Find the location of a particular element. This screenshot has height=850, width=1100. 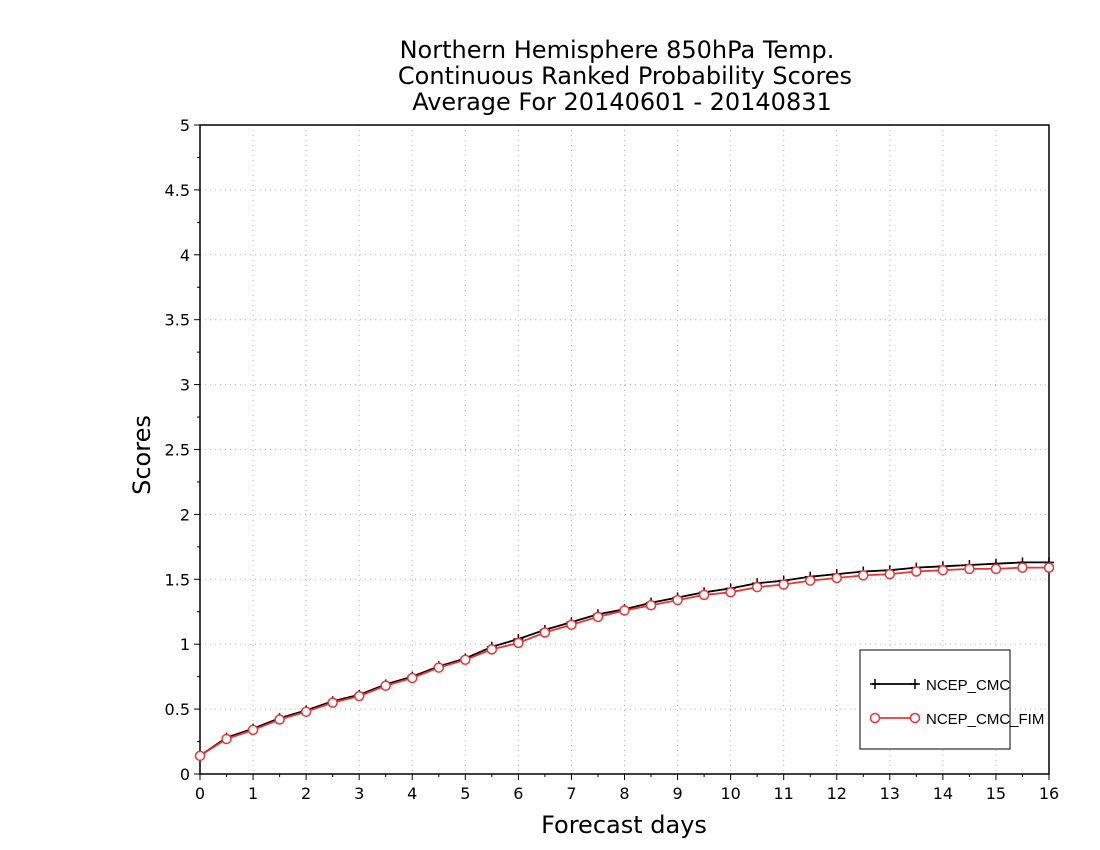

title-line-1: Northern Hemisphere 850hPa Temp. is located at coordinates (617, 50).